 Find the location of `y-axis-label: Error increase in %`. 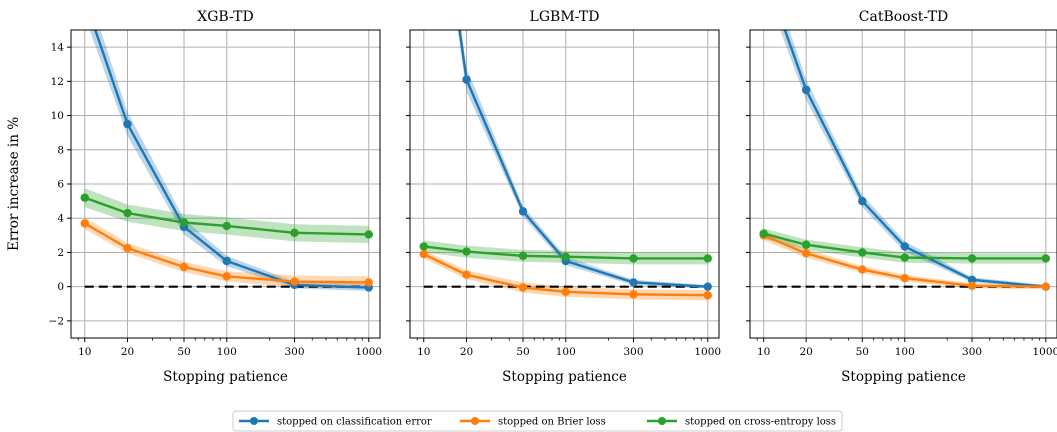

y-axis-label: Error increase in % is located at coordinates (14, 184).